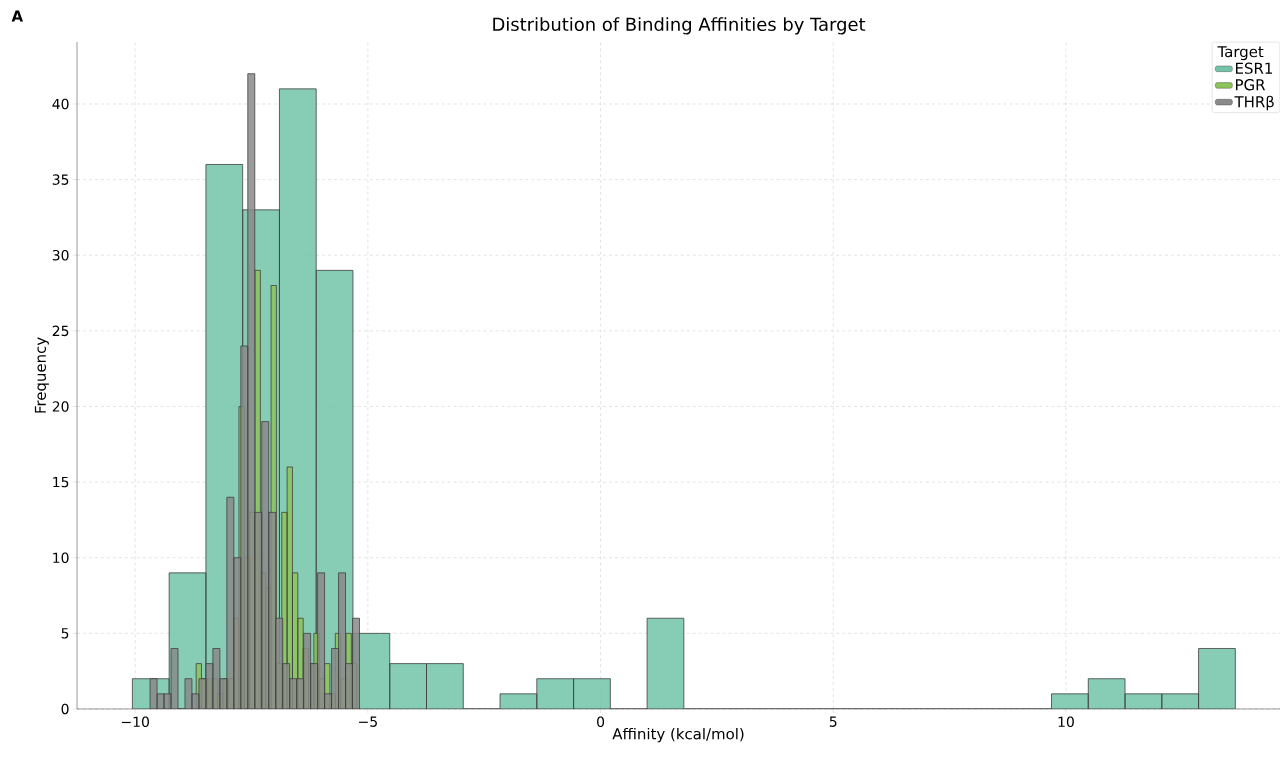  Describe the element at coordinates (1254, 68) in the screenshot. I see `legend-label: ESR1` at that location.